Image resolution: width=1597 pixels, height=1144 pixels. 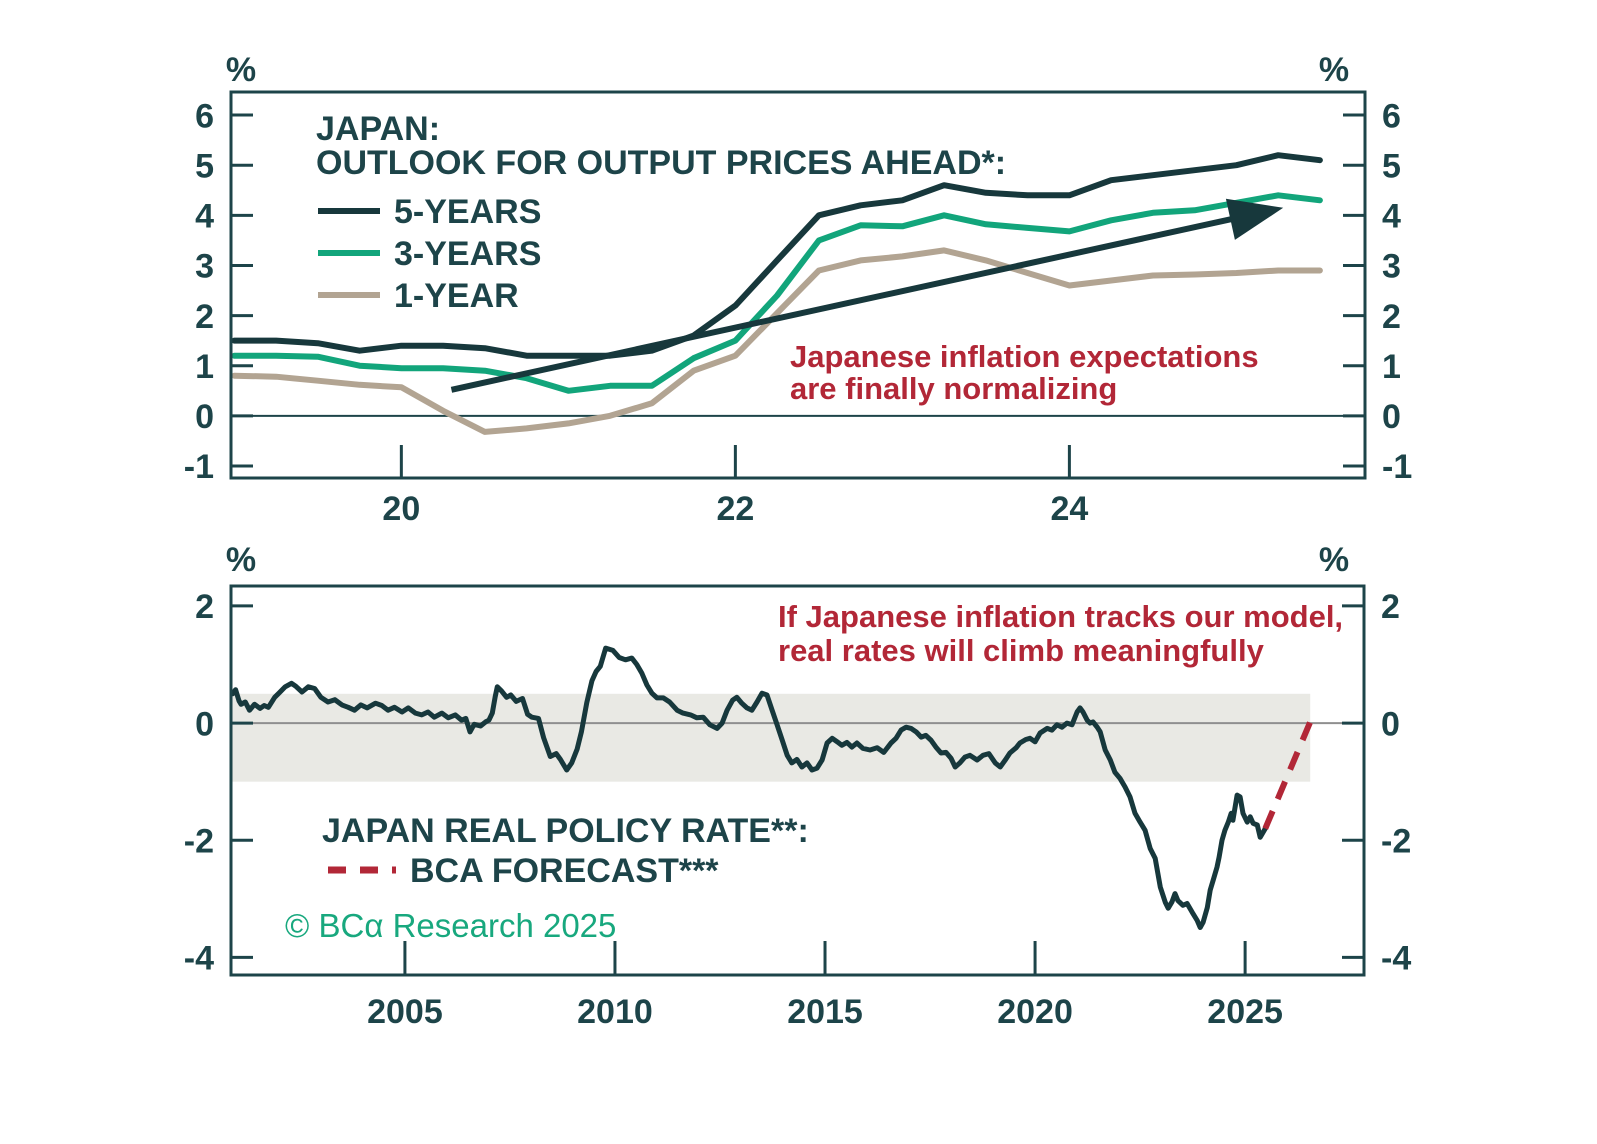 I want to click on series-line-1-year, so click(x=777, y=341).